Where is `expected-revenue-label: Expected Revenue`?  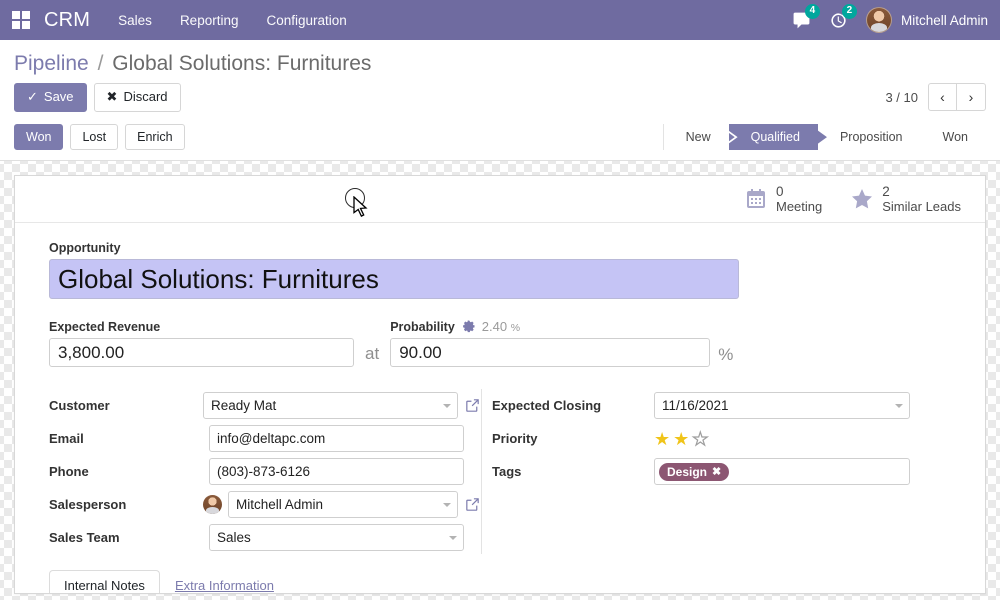
expected-revenue-label: Expected Revenue is located at coordinates (105, 327).